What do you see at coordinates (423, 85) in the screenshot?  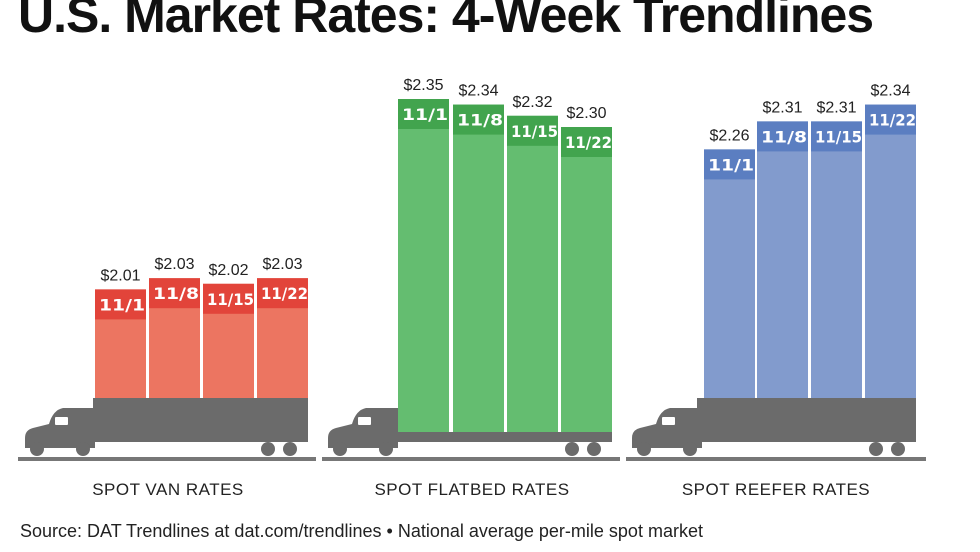 I see `bar-value-label: $2.35` at bounding box center [423, 85].